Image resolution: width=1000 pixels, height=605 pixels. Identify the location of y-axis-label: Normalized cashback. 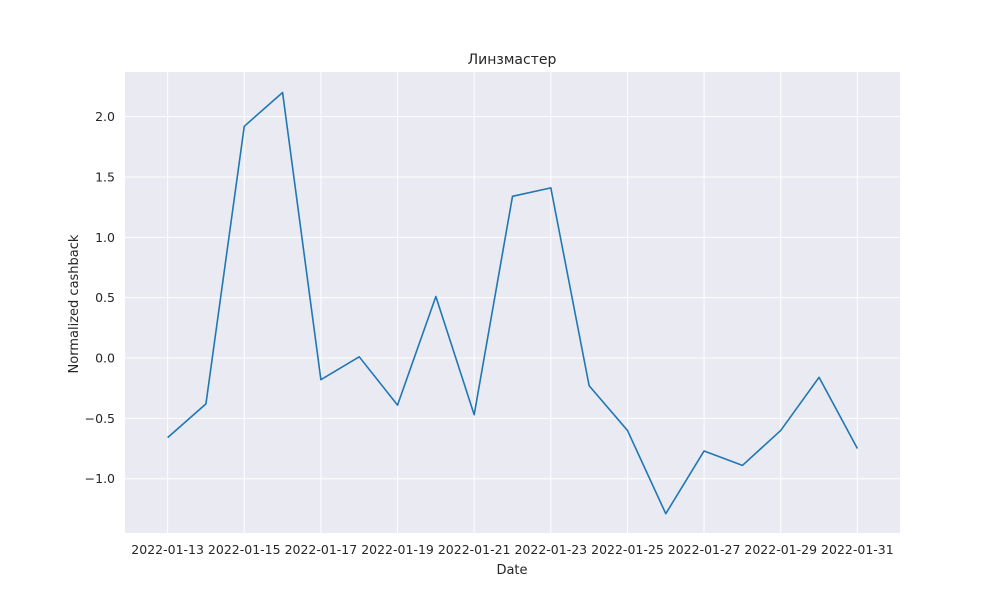
(74, 303).